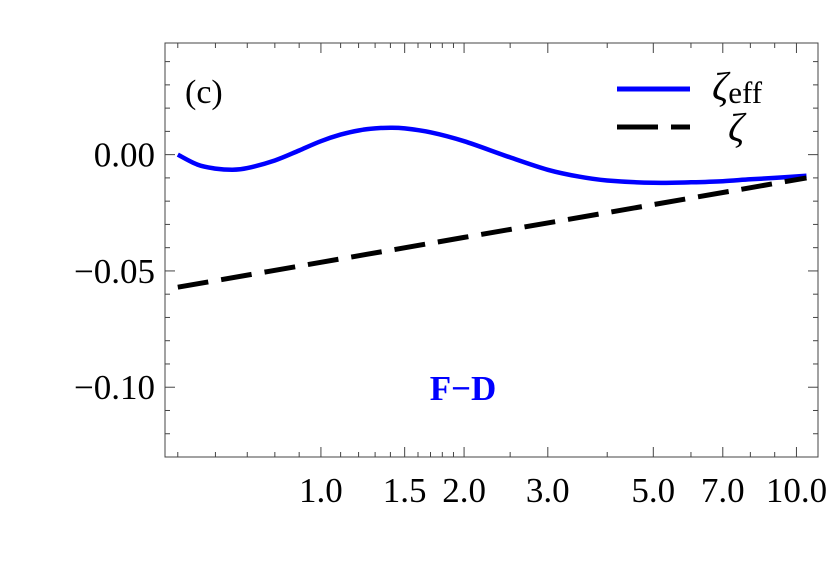  I want to click on legend-label-zeta: ζ, so click(737, 127).